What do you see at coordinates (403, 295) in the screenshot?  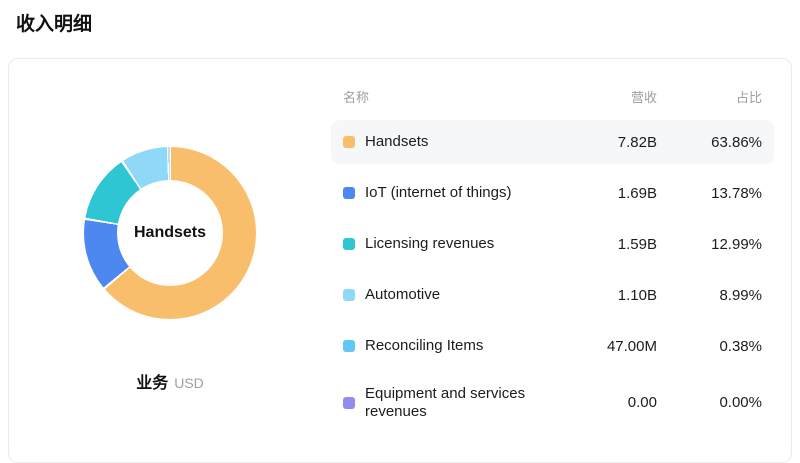 I see `row-name: Automotive` at bounding box center [403, 295].